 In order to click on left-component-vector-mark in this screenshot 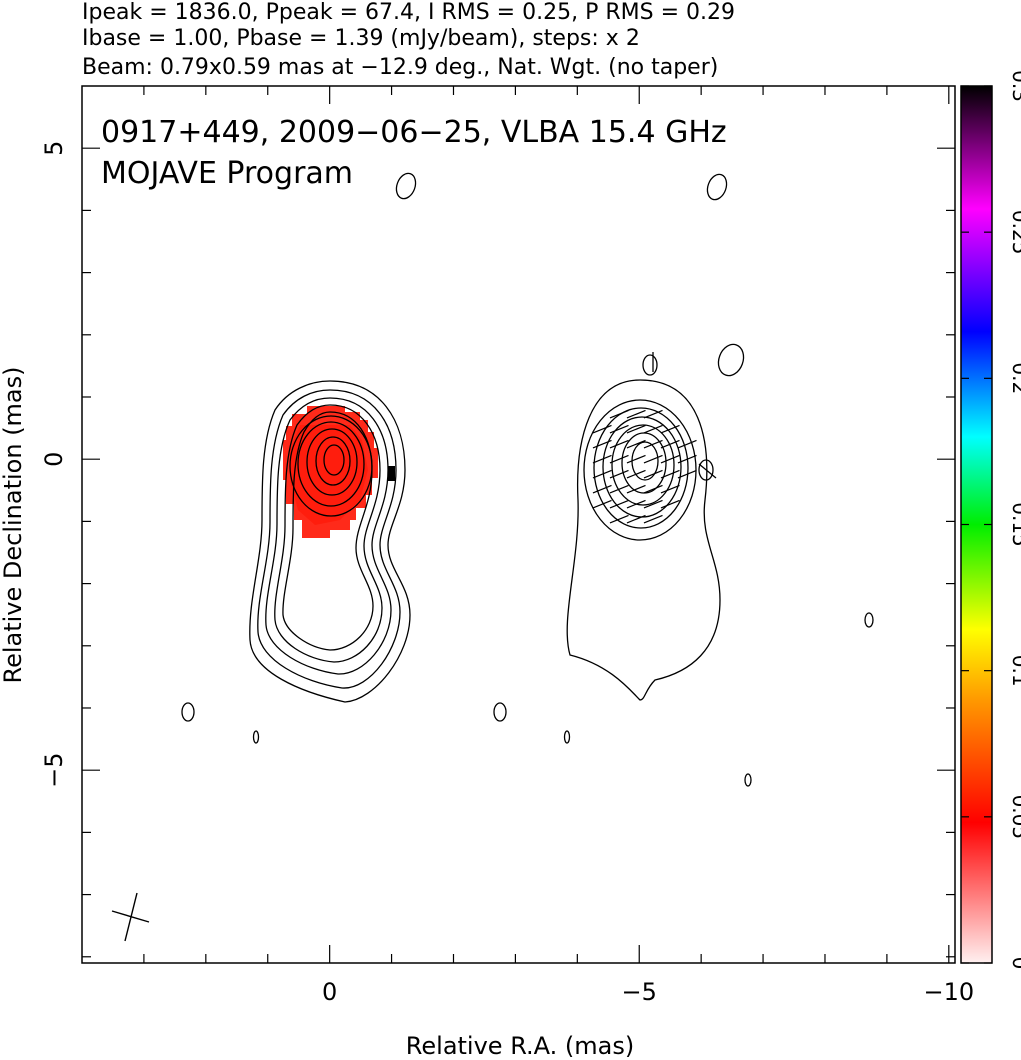, I will do `click(391, 473)`.